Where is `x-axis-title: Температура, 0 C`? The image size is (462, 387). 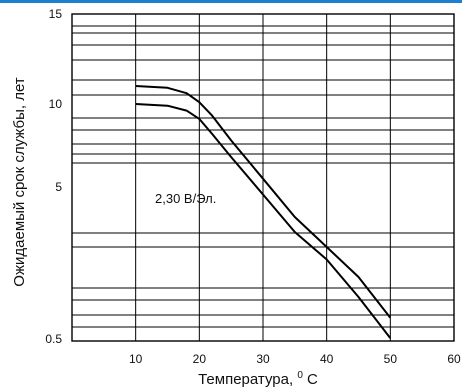
x-axis-title: Температура, 0 C is located at coordinates (258, 376).